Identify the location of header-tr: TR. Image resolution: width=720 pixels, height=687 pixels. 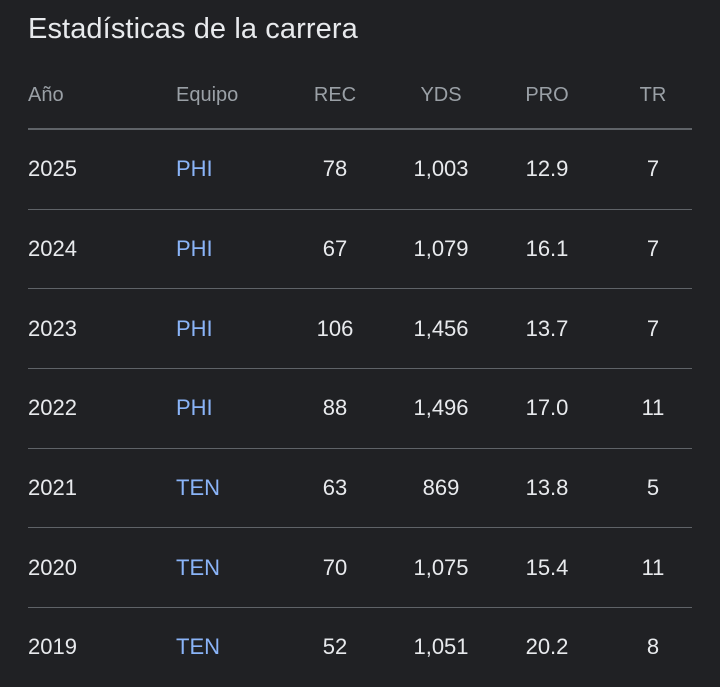
(653, 94).